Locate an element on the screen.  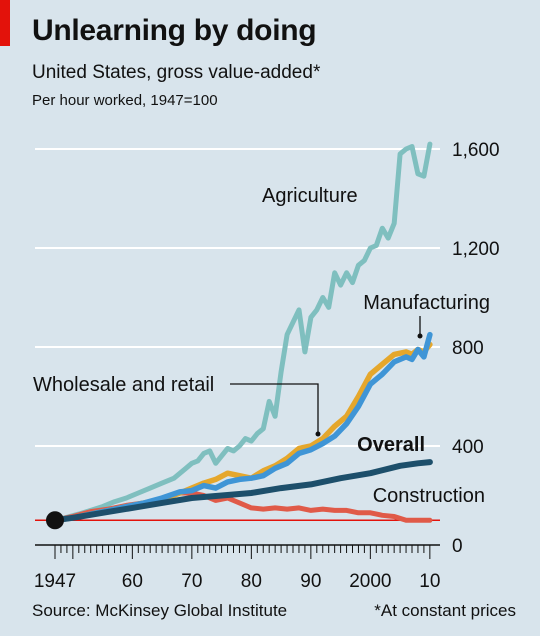
wholesale-callout-dot is located at coordinates (318, 434).